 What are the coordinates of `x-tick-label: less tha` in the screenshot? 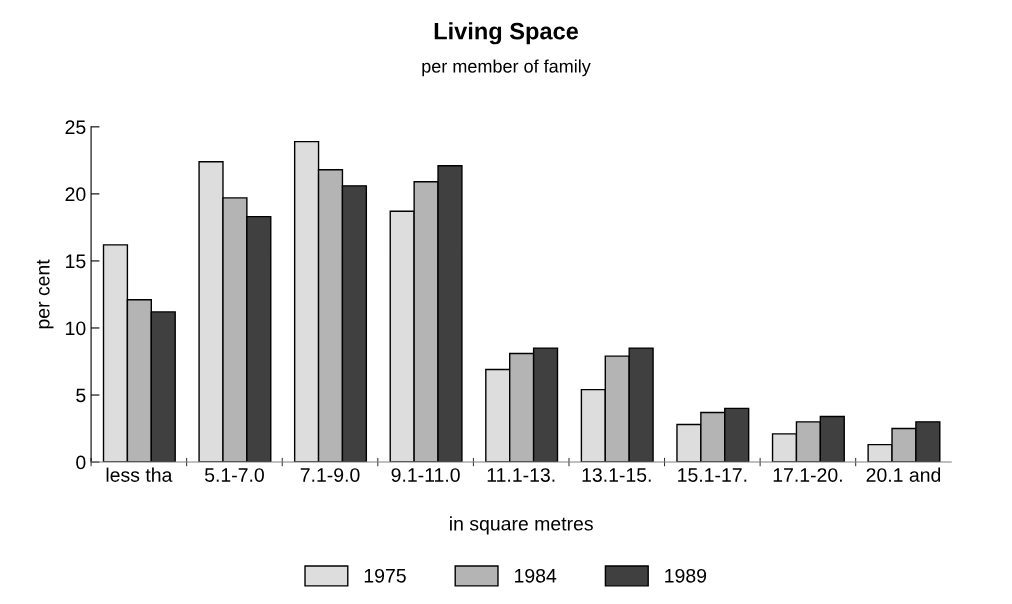 It's located at (139, 474).